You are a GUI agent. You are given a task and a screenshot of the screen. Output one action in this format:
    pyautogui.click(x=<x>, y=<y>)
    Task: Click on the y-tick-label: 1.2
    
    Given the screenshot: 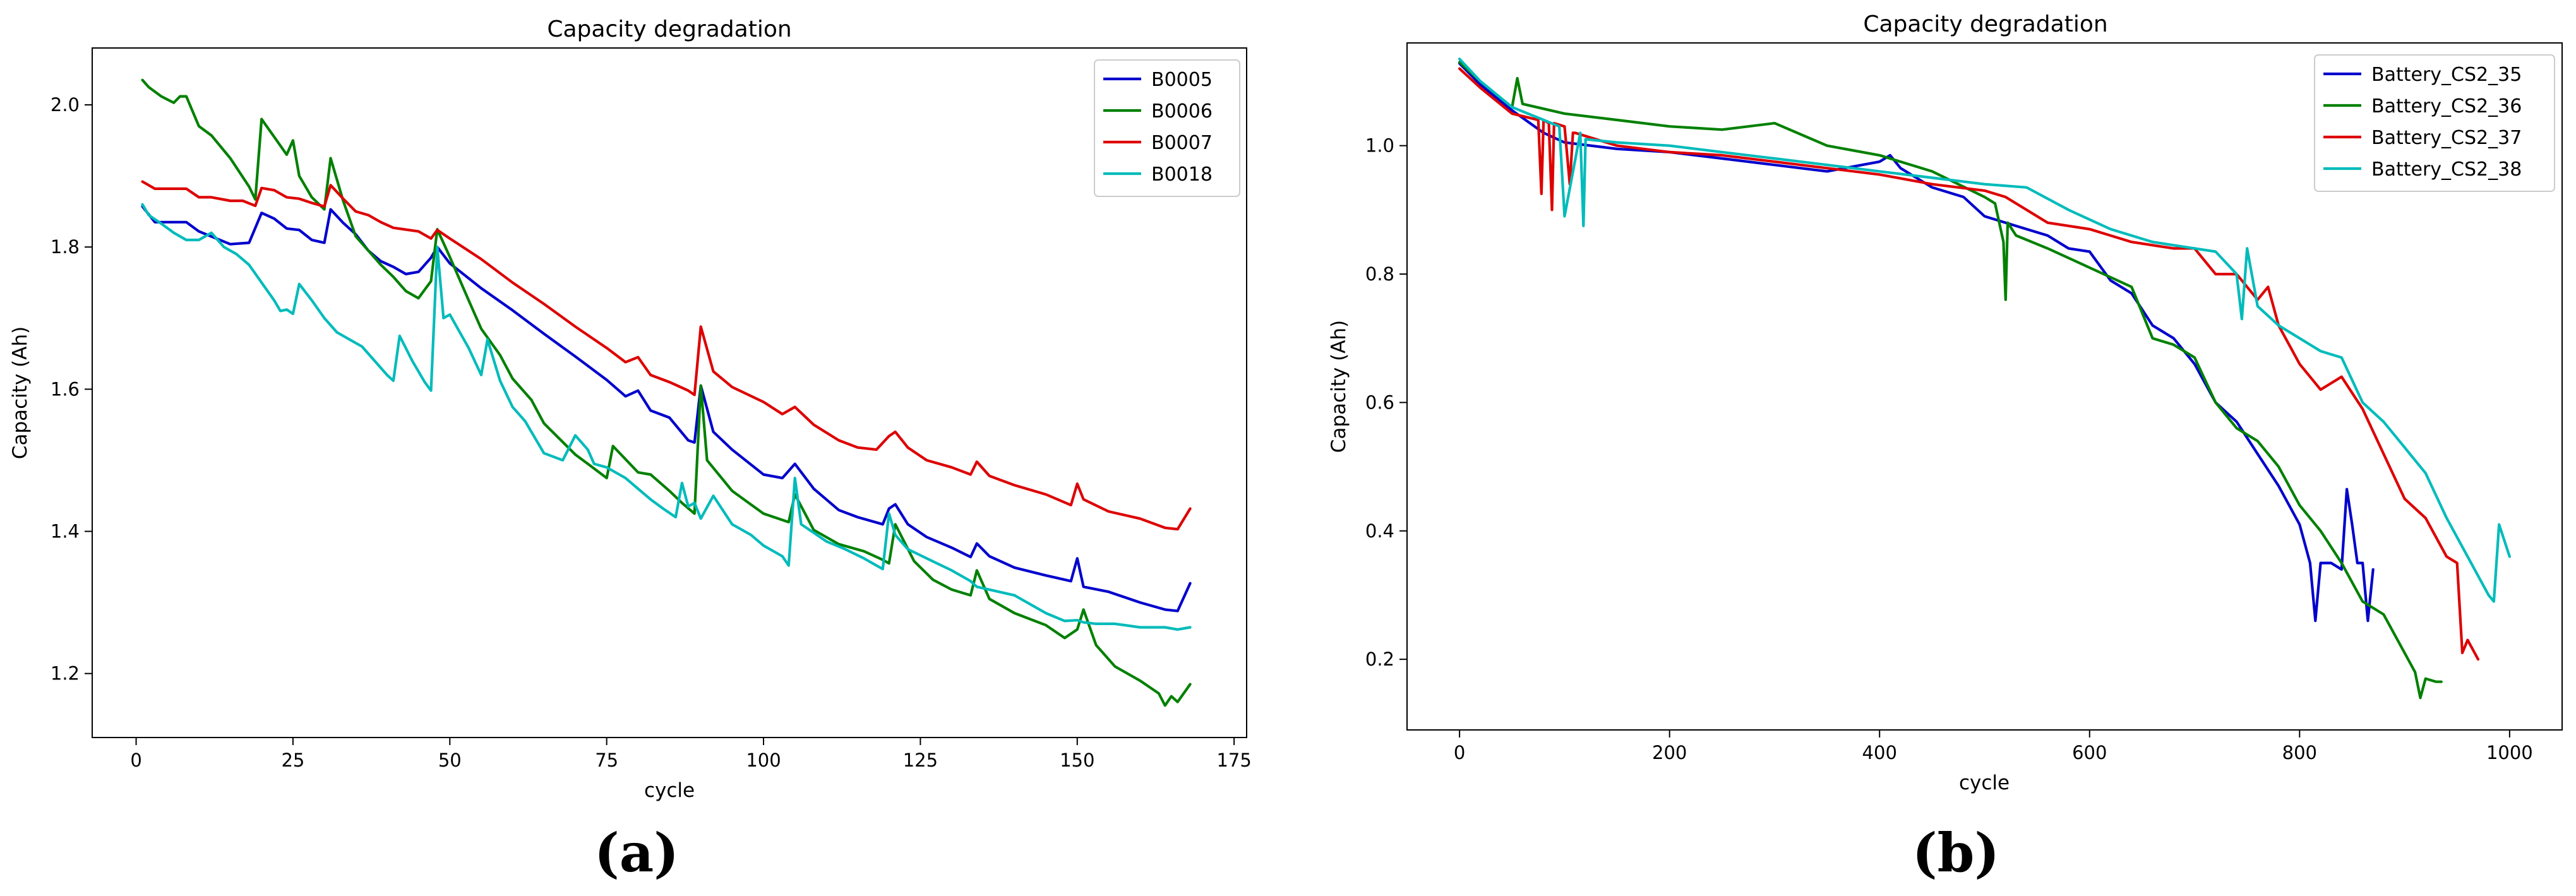 What is the action you would take?
    pyautogui.click(x=65, y=673)
    